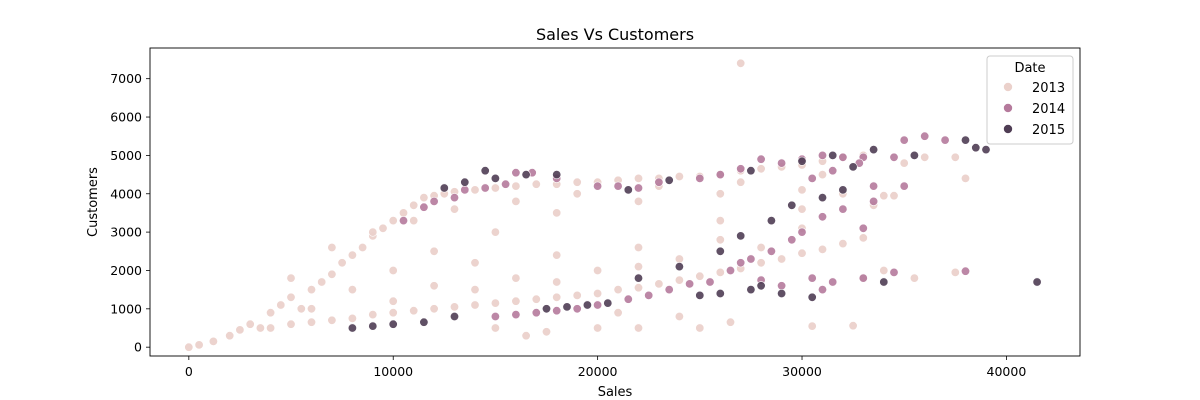 The width and height of the screenshot is (1200, 400). What do you see at coordinates (126, 78) in the screenshot?
I see `y-tick-label-7: 7000` at bounding box center [126, 78].